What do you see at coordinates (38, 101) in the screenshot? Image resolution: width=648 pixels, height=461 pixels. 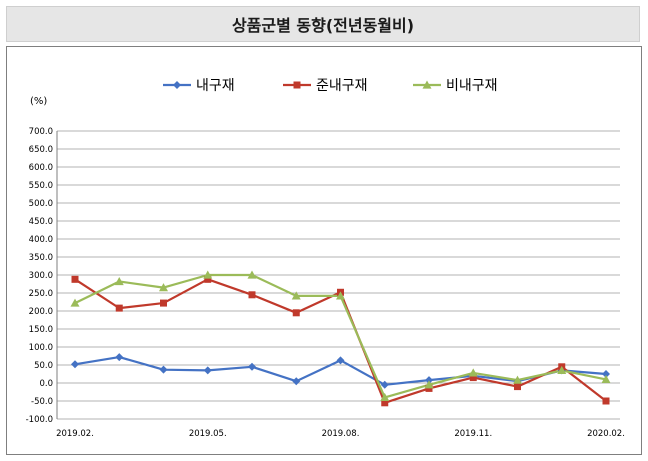 I see `y-axis-label: (%)` at bounding box center [38, 101].